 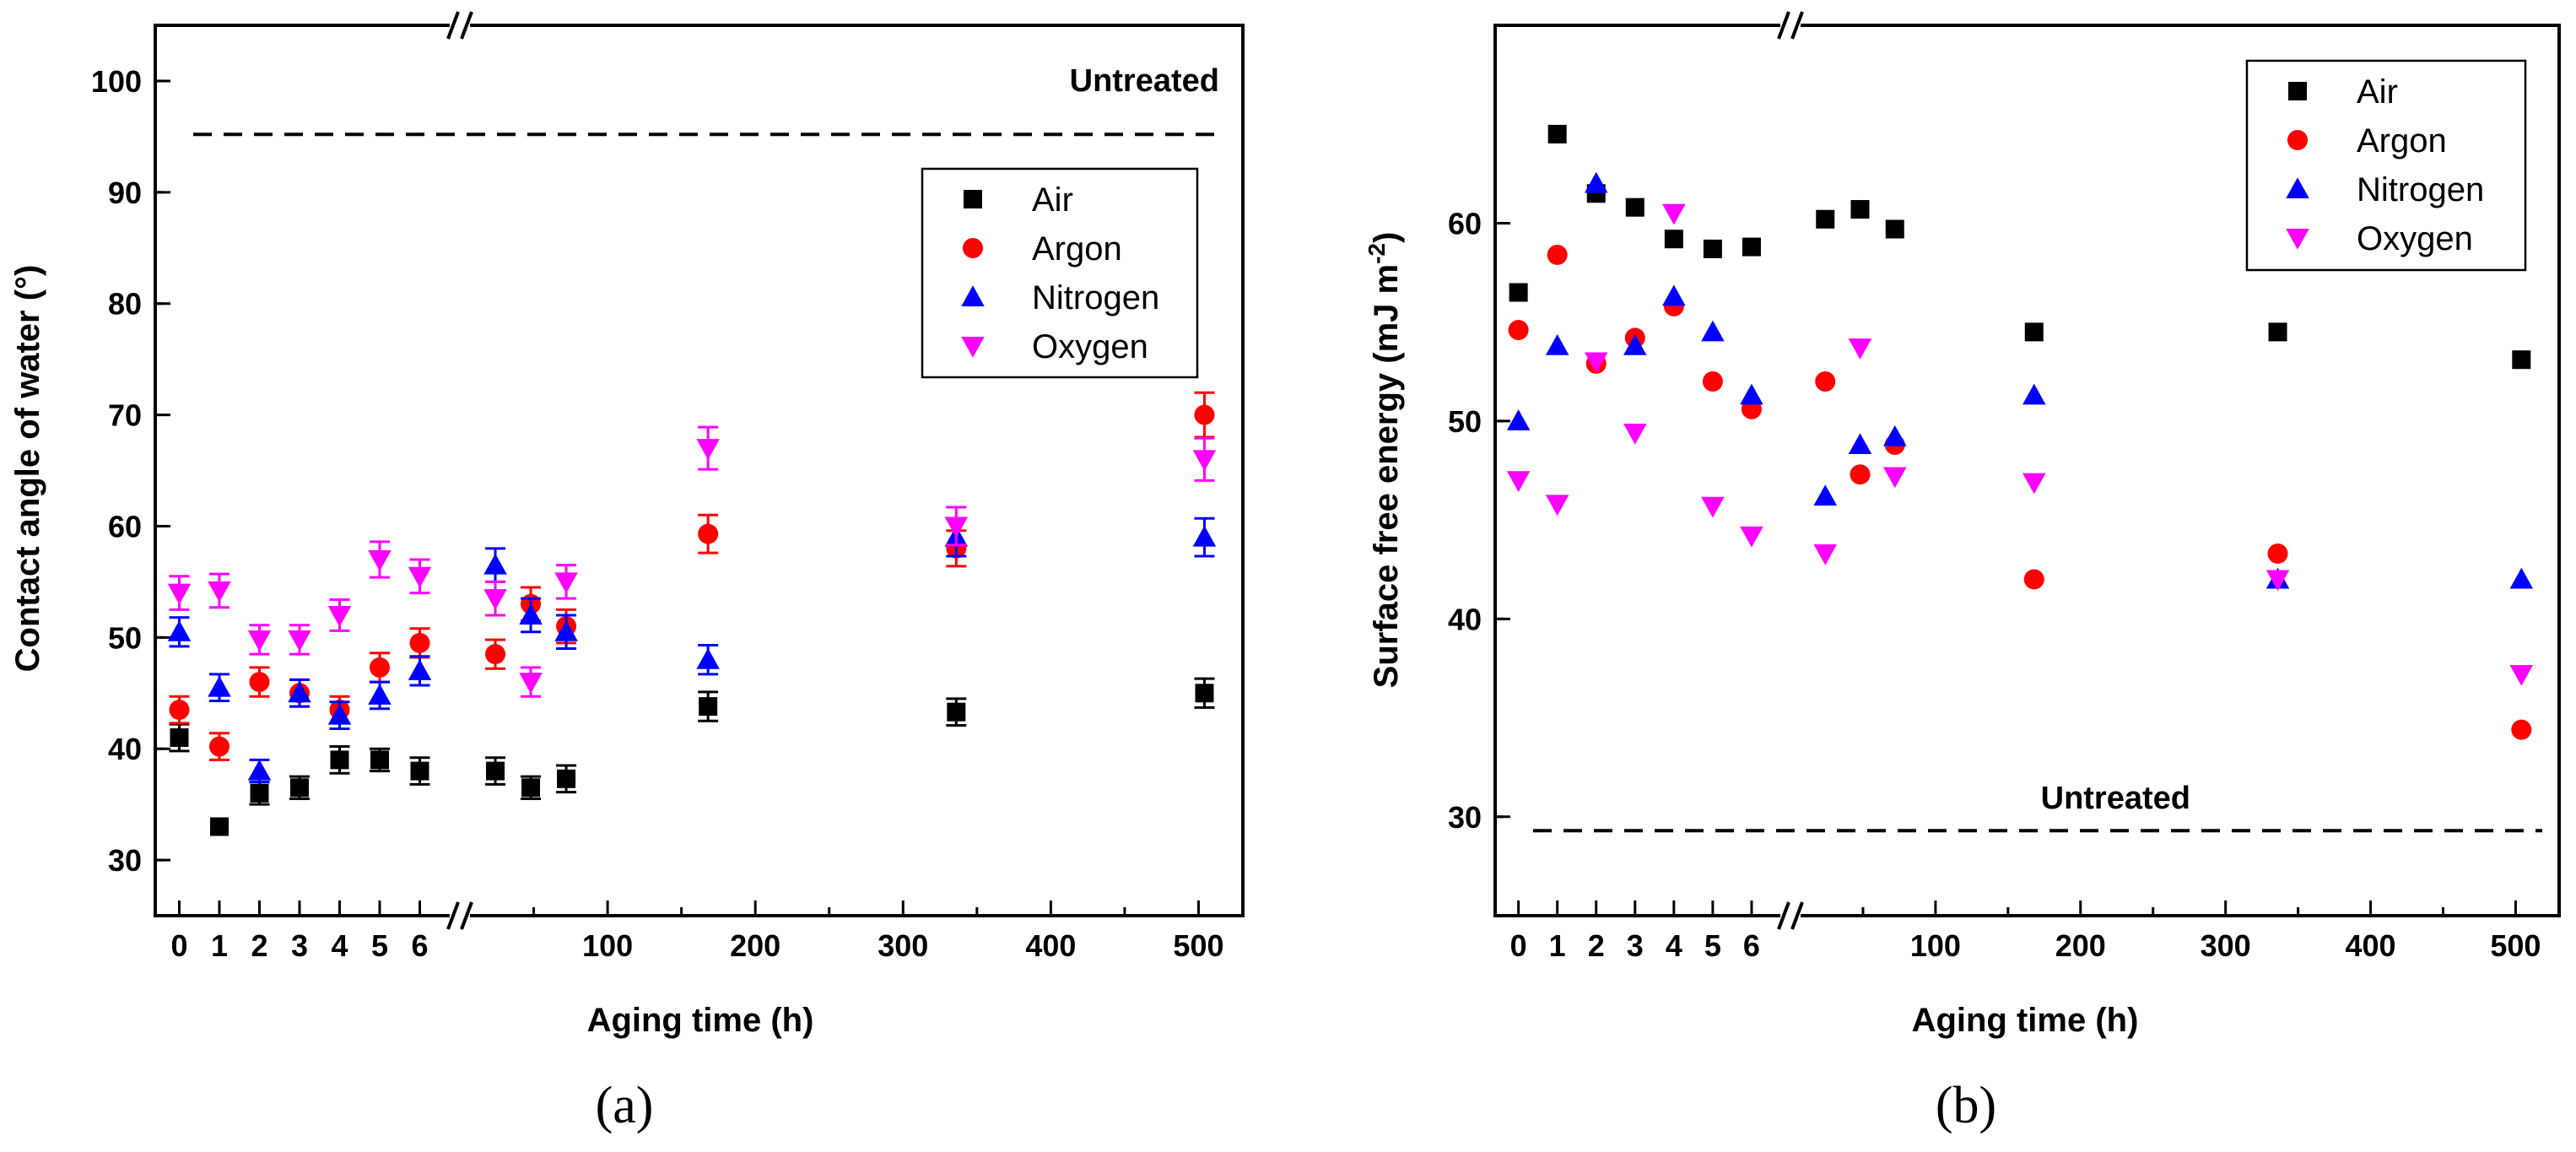 What do you see at coordinates (1557, 945) in the screenshot?
I see `x-tick-label-b: 1` at bounding box center [1557, 945].